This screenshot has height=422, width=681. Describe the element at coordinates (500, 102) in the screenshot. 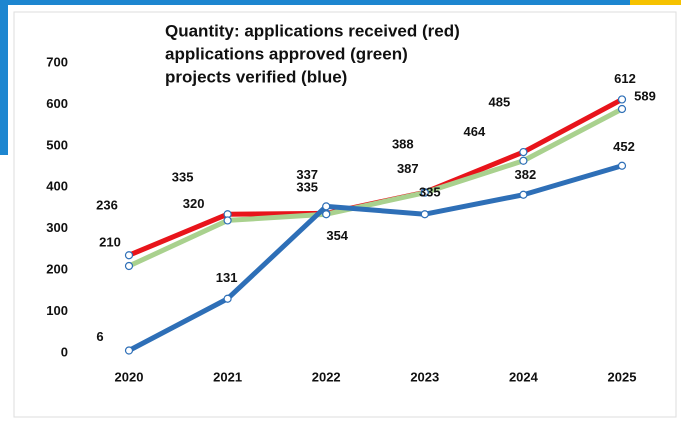

I see `data-label: 485` at that location.